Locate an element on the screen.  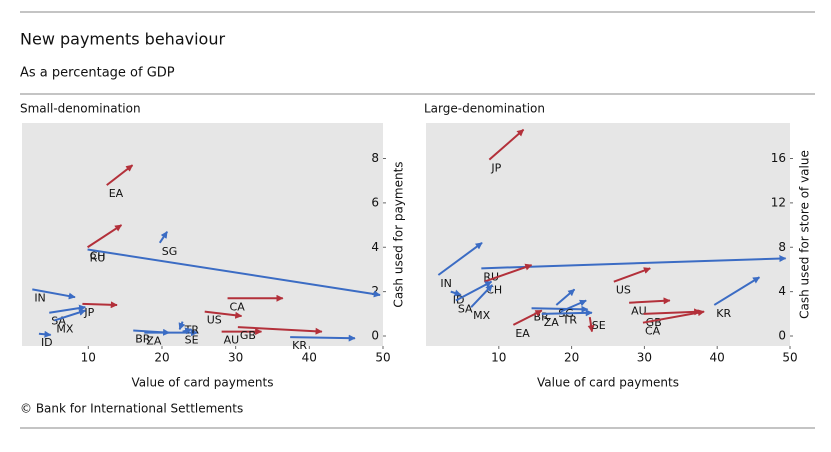
y-tick-label: 16 is located at coordinates (778, 158).